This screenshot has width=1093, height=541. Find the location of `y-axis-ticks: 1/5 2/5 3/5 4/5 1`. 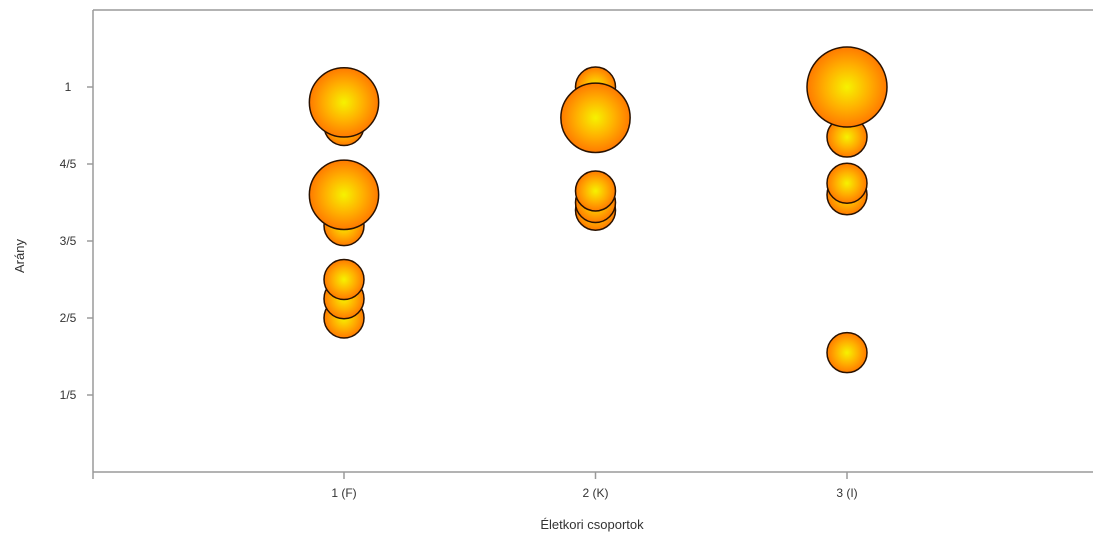

y-axis-ticks: 1/5 2/5 3/5 4/5 1 is located at coordinates (76, 241).